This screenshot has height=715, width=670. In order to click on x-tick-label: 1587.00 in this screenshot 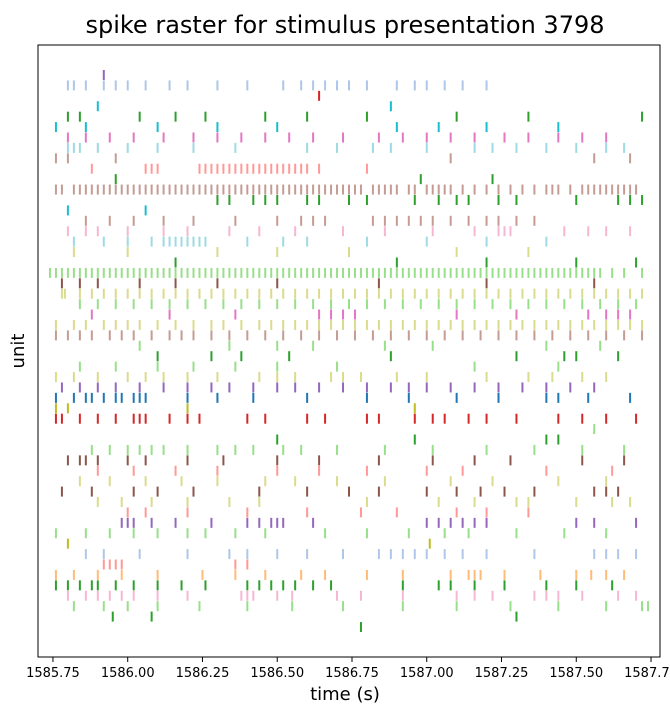, I will do `click(427, 673)`.